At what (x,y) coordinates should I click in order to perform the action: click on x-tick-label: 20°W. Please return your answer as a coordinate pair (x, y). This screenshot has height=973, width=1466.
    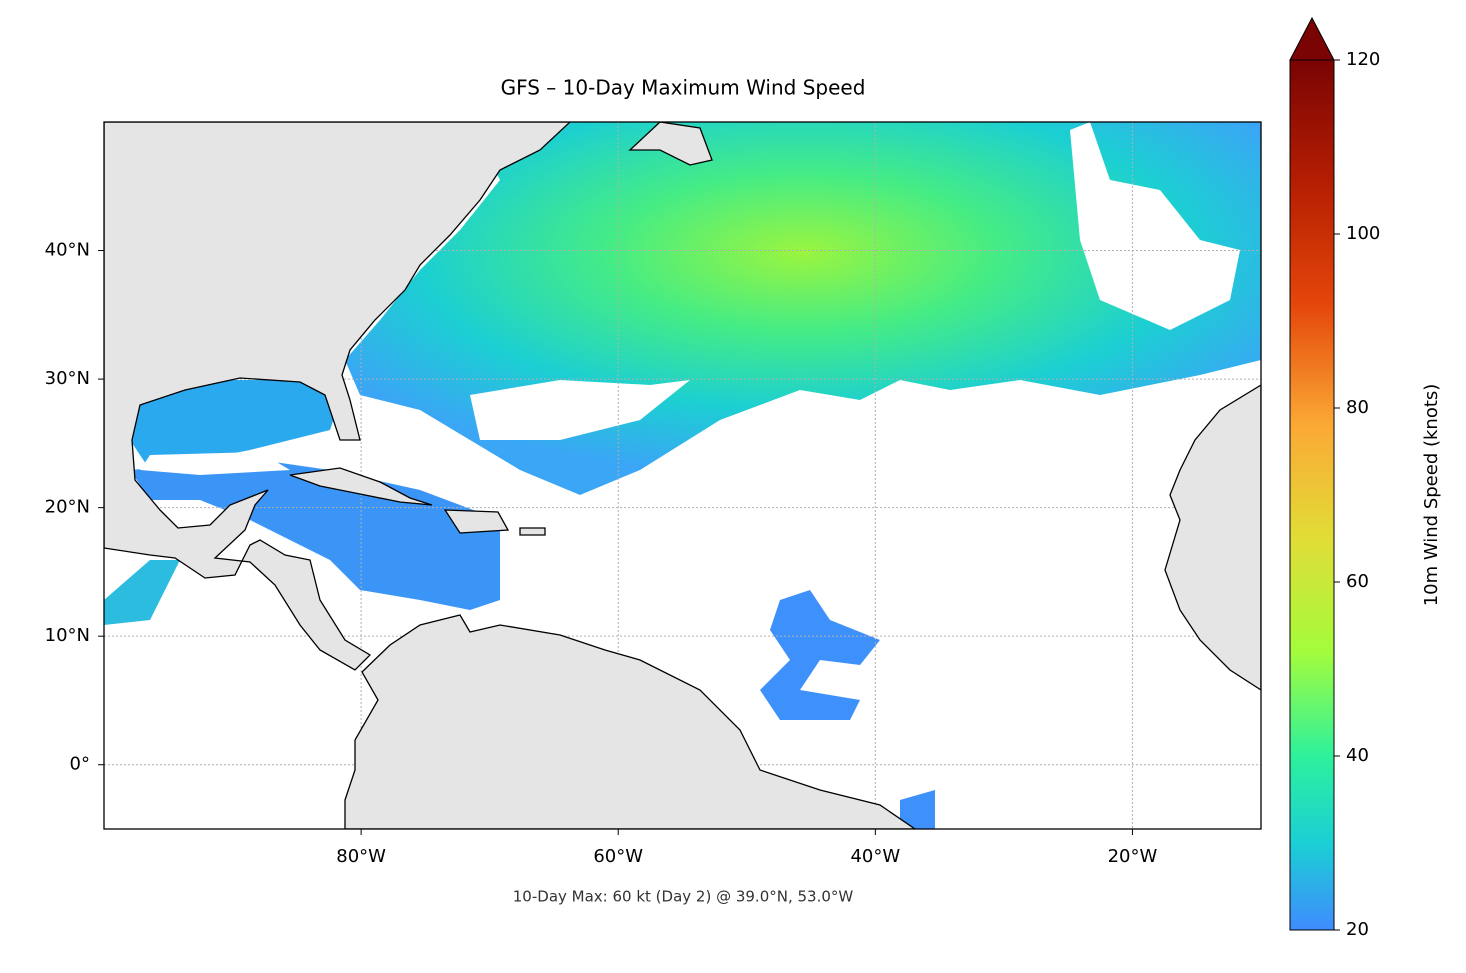
    Looking at the image, I should click on (1133, 856).